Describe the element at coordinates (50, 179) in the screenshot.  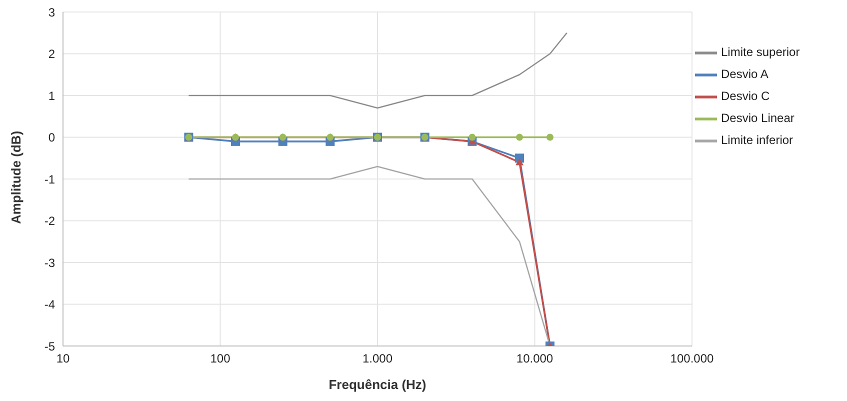
I see `y-tick-label: -1` at that location.